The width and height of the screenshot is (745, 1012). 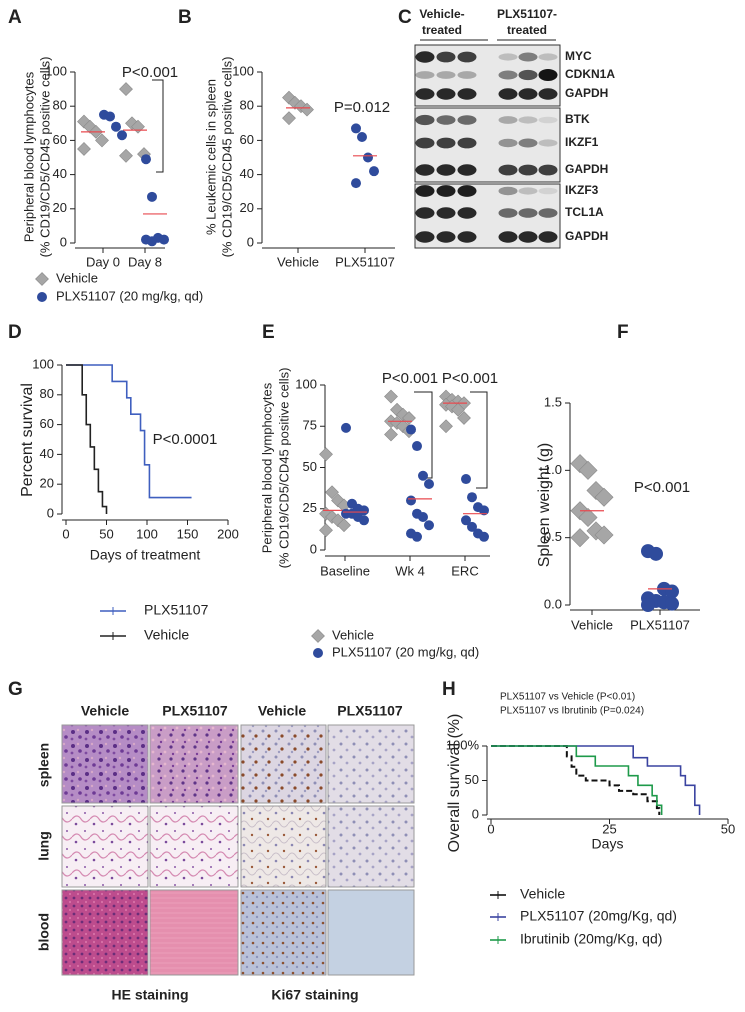 What do you see at coordinates (578, 56) in the screenshot?
I see `blot-row-label: MYC` at bounding box center [578, 56].